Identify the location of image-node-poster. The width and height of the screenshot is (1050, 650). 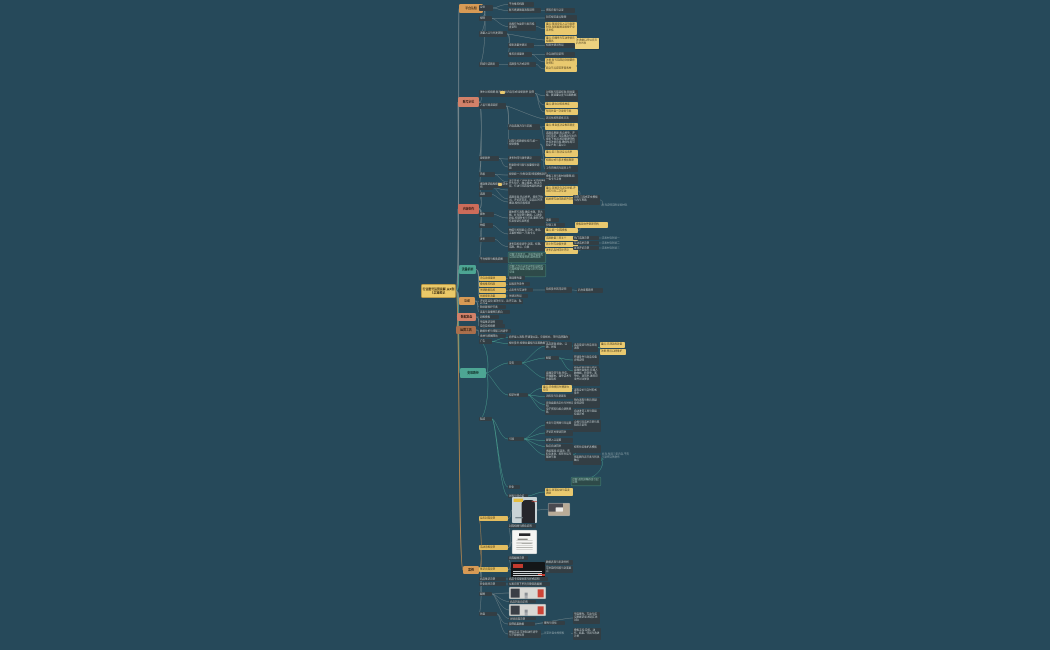
(524, 541).